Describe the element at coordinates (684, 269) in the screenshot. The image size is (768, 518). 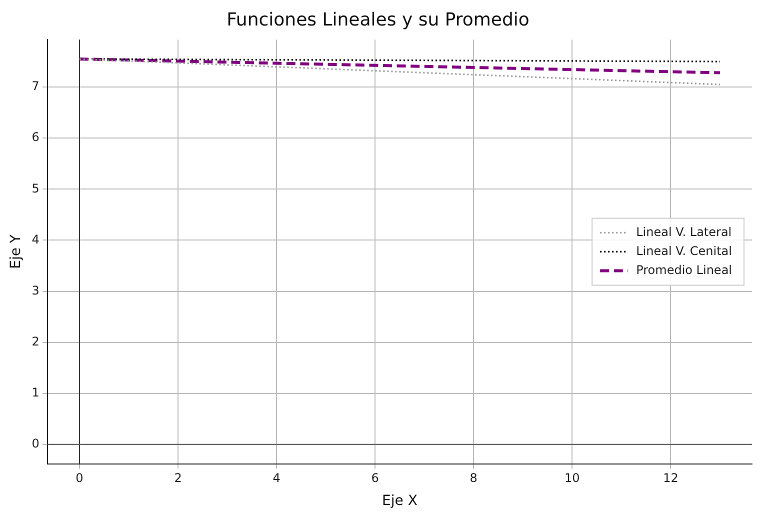
I see `legend-label: Promedio Lineal` at that location.